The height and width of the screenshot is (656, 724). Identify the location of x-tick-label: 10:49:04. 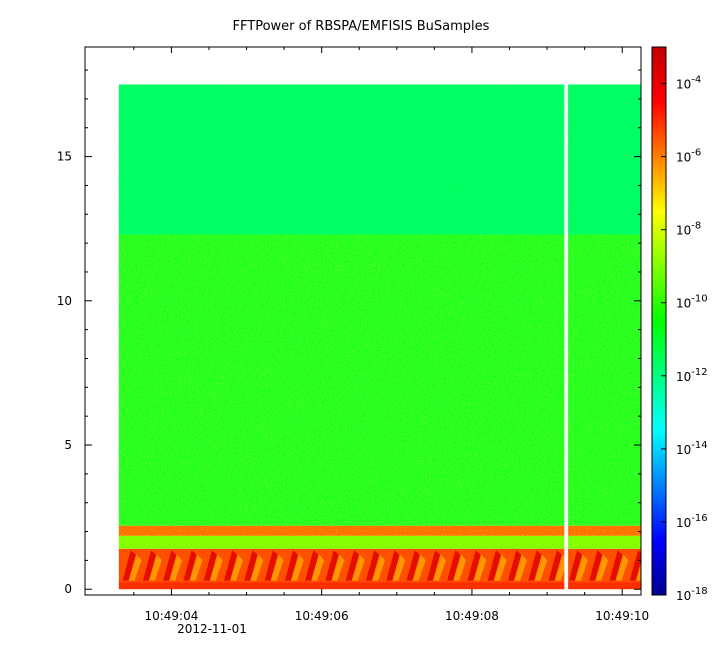
(171, 616).